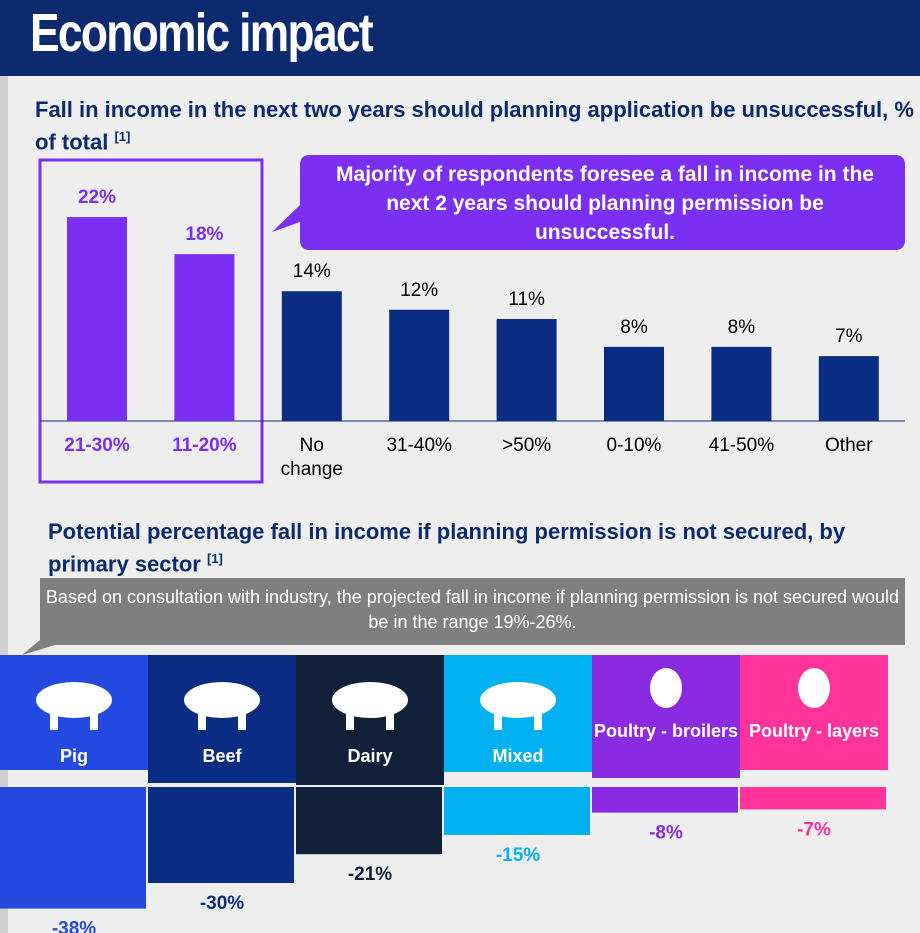 This screenshot has height=933, width=920. What do you see at coordinates (526, 299) in the screenshot?
I see `value-label: 11%` at bounding box center [526, 299].